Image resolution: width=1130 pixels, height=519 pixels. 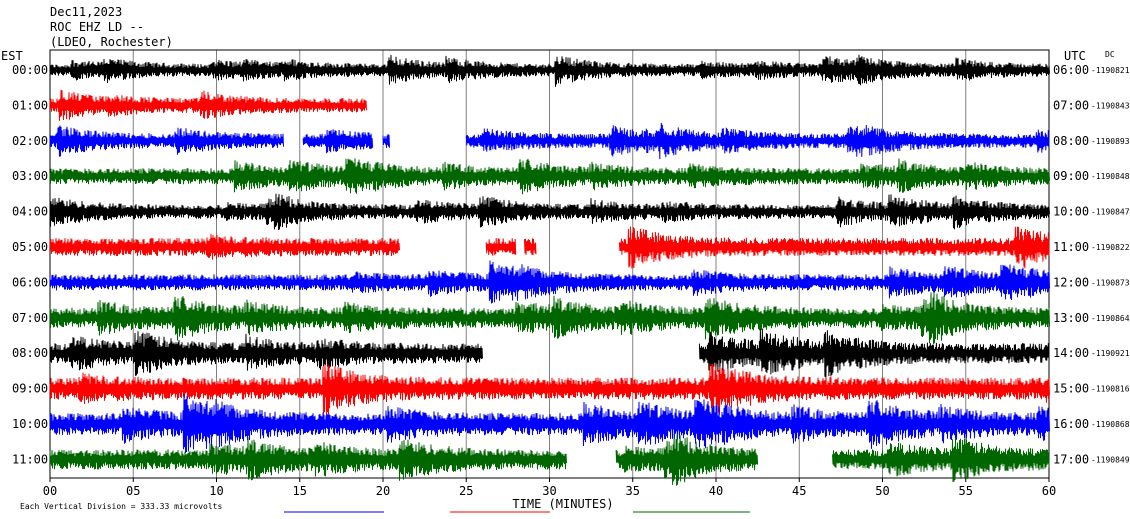 I want to click on x-tick-label: 50, so click(x=882, y=491).